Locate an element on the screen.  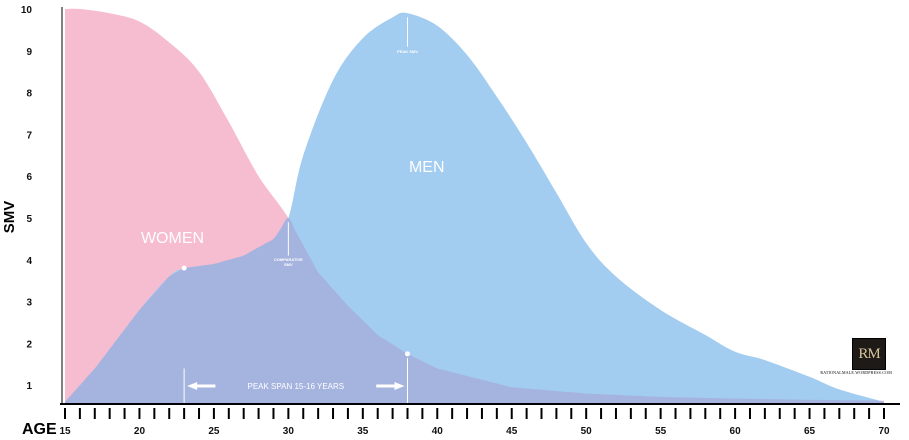
x-axis-title: AGE is located at coordinates (39, 429).